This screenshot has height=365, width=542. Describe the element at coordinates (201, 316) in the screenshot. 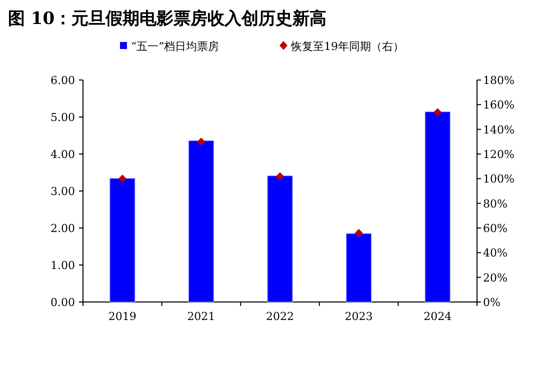

I see `x-tick-label: 2021` at that location.